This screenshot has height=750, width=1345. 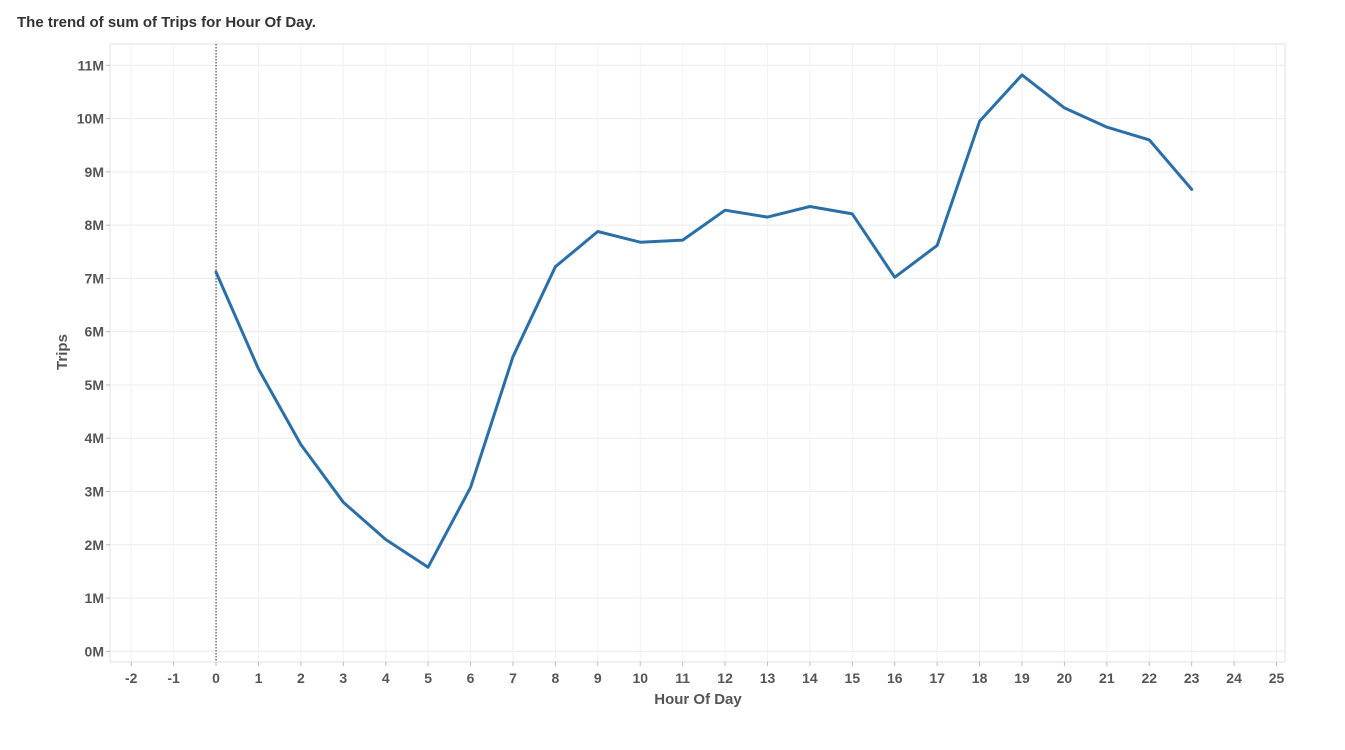 I want to click on x-tick-label: 6, so click(x=471, y=678).